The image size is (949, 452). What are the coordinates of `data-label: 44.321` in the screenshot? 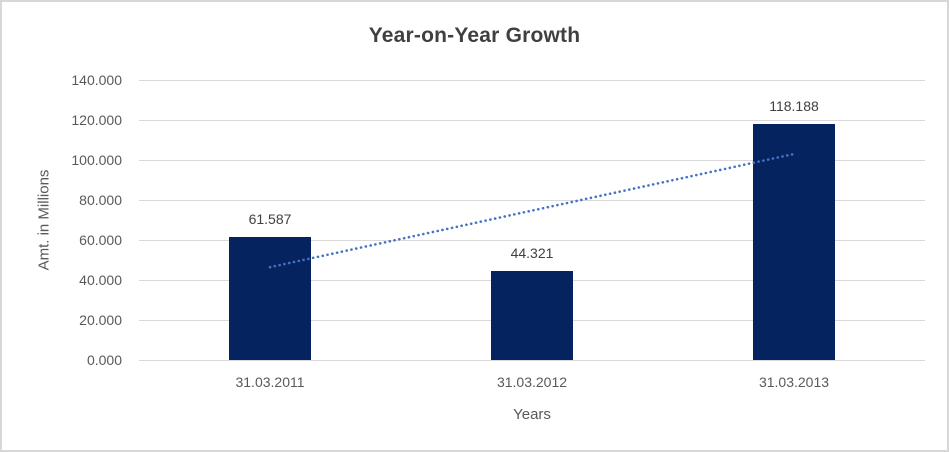 It's located at (532, 253).